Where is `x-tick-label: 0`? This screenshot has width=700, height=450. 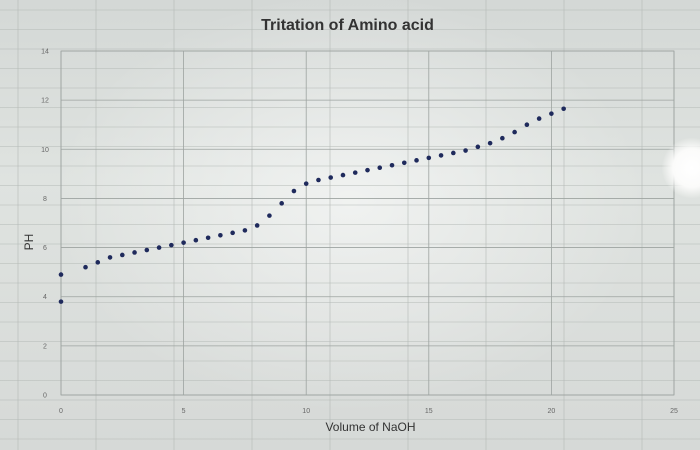
x-tick-label: 0 is located at coordinates (61, 411).